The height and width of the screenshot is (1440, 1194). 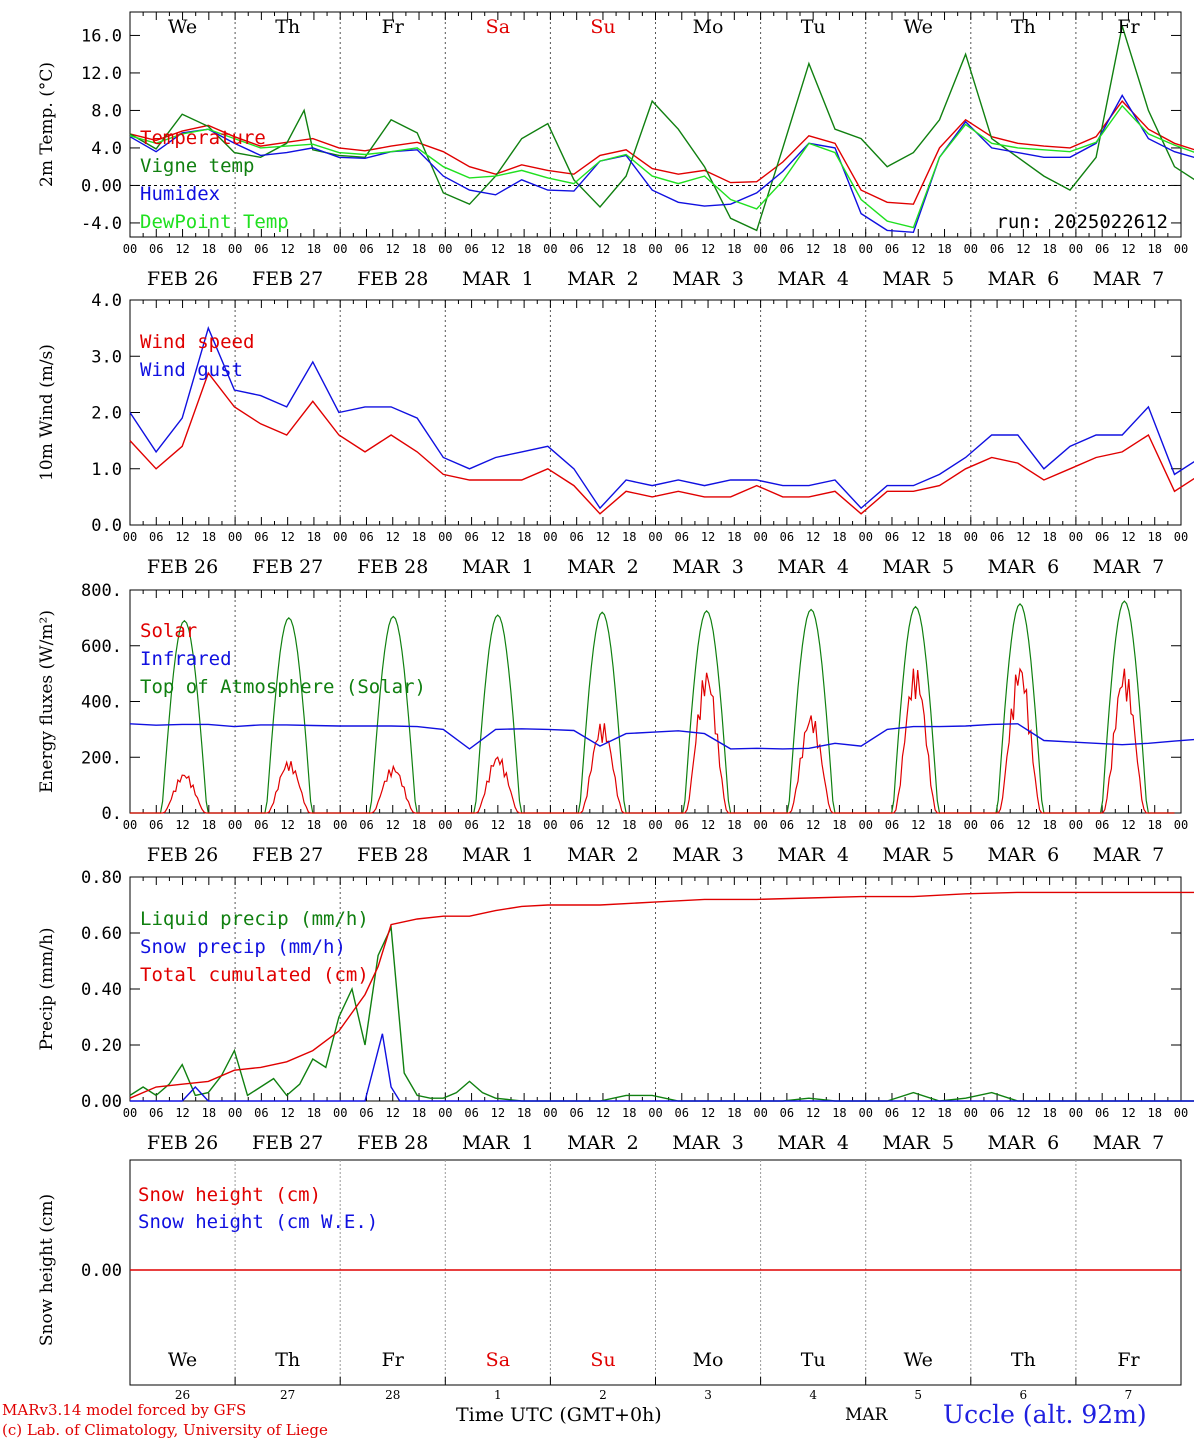 I want to click on legend-entry: Snow precip (mm/h), so click(x=243, y=947).